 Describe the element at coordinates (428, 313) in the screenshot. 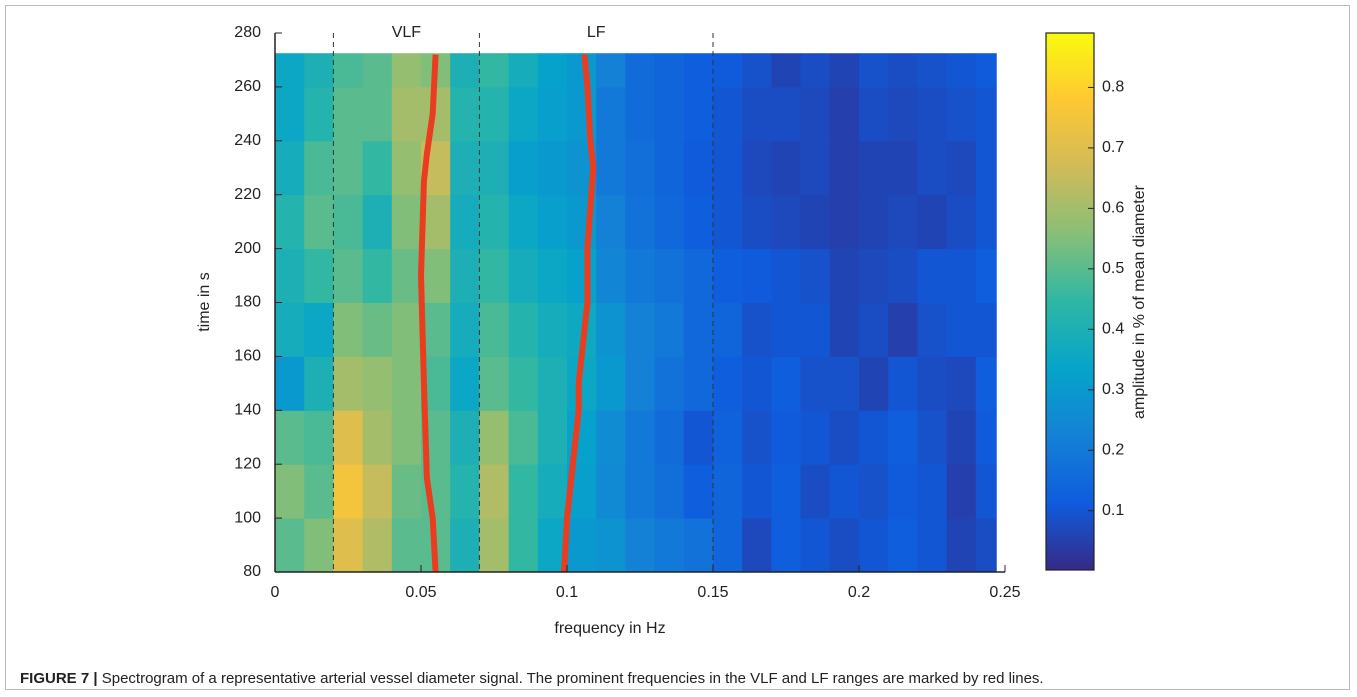

I see `frequency-line` at that location.